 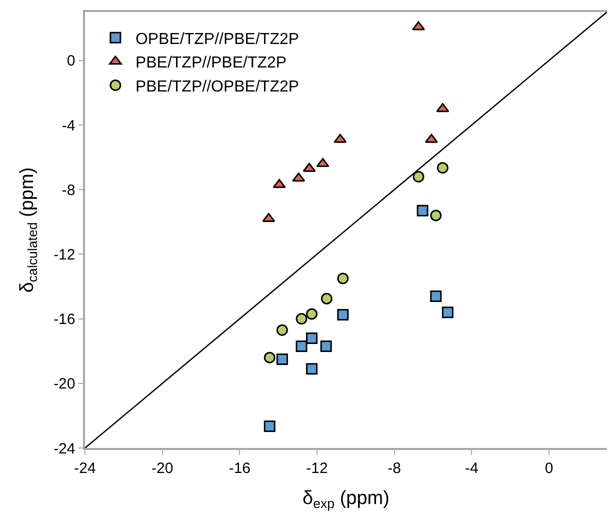 I want to click on legend-label: PBE/TZP//PBE/TZ2P, so click(x=211, y=63).